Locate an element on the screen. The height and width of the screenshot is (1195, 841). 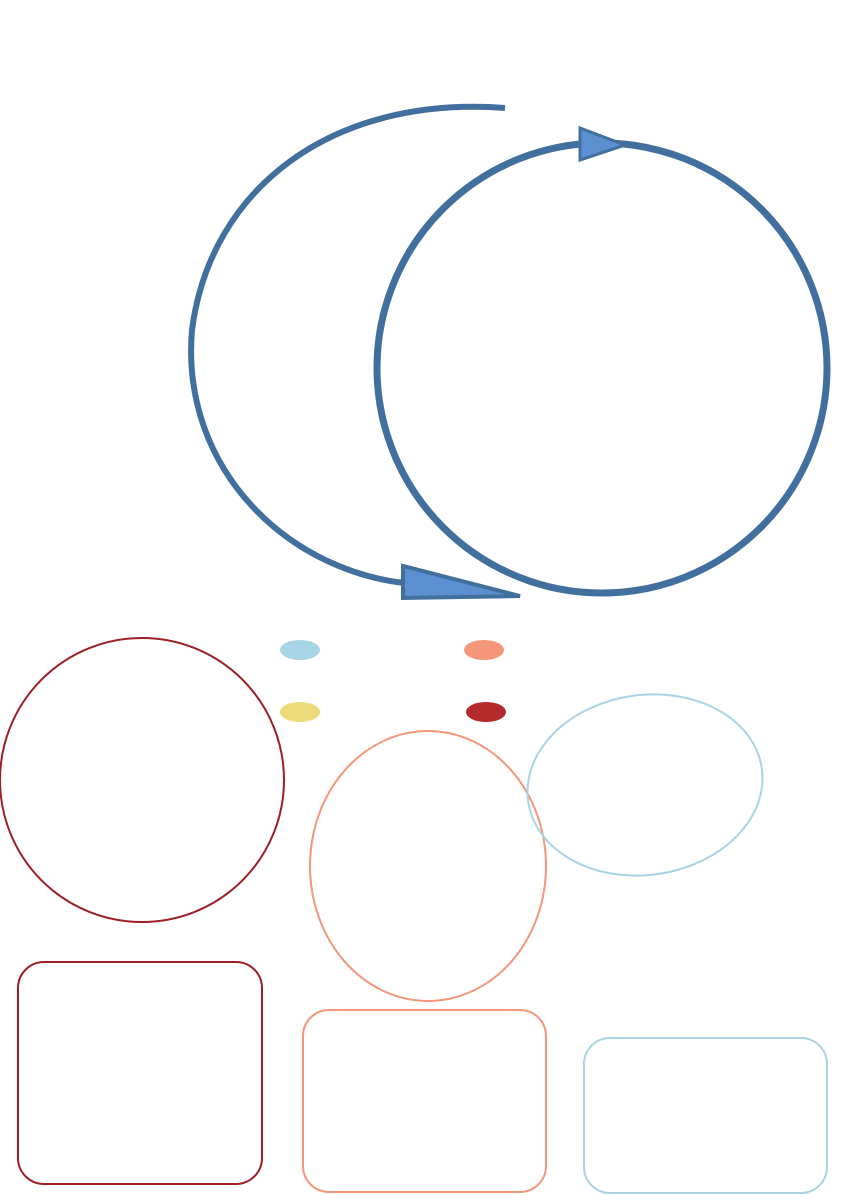
legend is located at coordinates (393, 681).